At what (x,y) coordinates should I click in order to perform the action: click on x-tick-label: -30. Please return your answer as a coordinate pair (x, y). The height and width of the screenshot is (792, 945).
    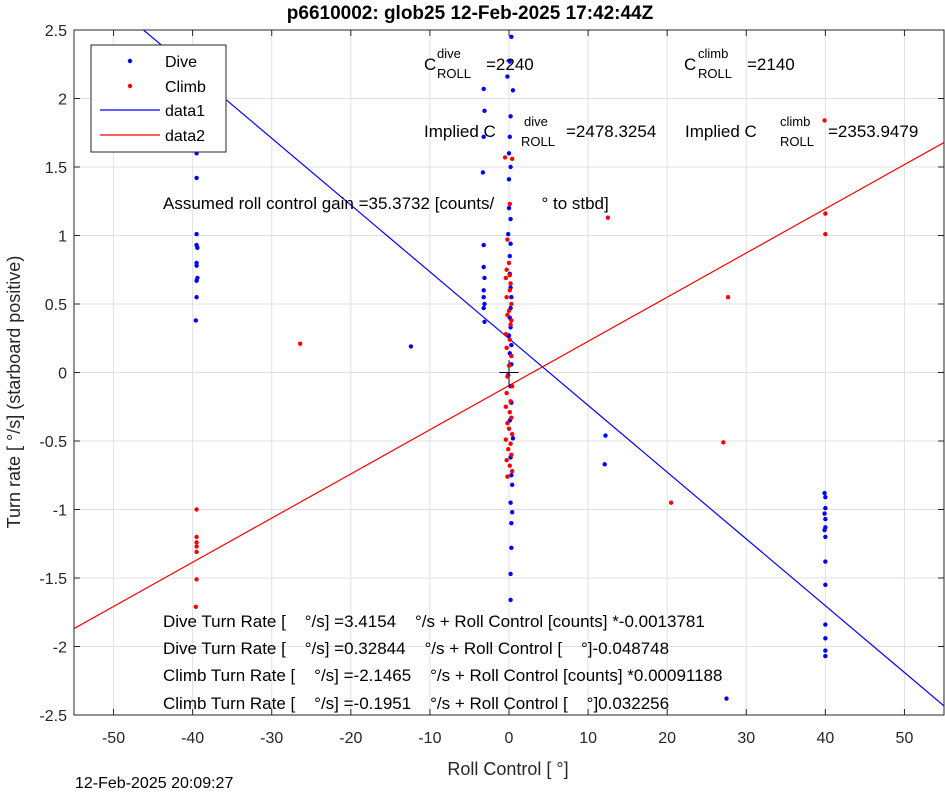
    Looking at the image, I should click on (271, 738).